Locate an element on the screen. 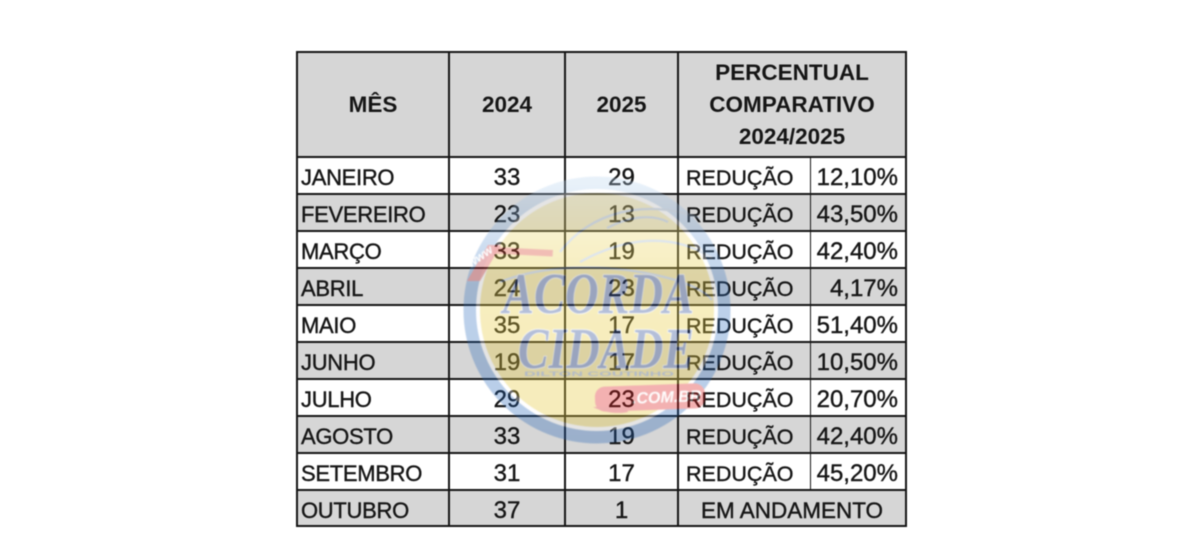 The width and height of the screenshot is (1200, 559). svg-text: CIDADE is located at coordinates (606, 348).